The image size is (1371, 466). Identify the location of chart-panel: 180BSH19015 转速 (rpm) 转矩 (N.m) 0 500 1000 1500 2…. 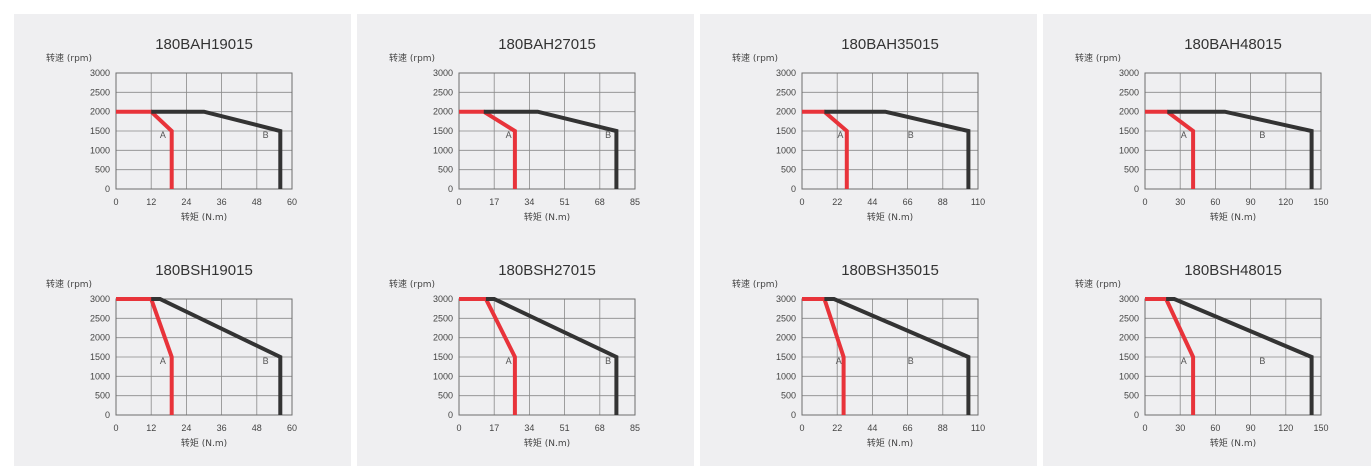
(182, 353).